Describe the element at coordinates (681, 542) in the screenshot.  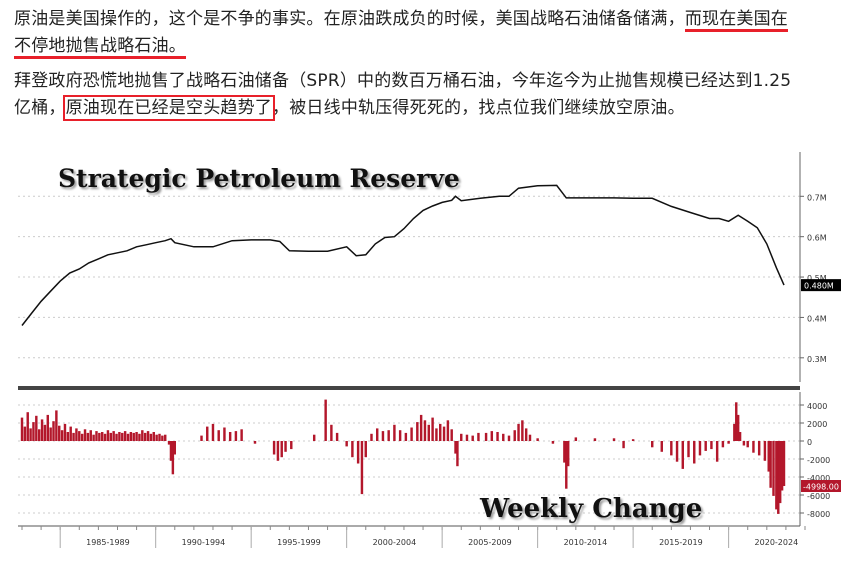
I see `x-tick-label: 2015-2019` at that location.